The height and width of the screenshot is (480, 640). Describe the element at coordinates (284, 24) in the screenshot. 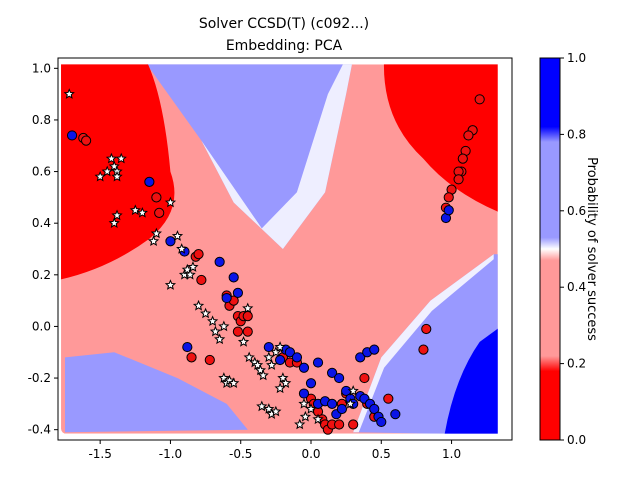

I see `chart-title: Solver CCSD(T) (c092...)` at that location.